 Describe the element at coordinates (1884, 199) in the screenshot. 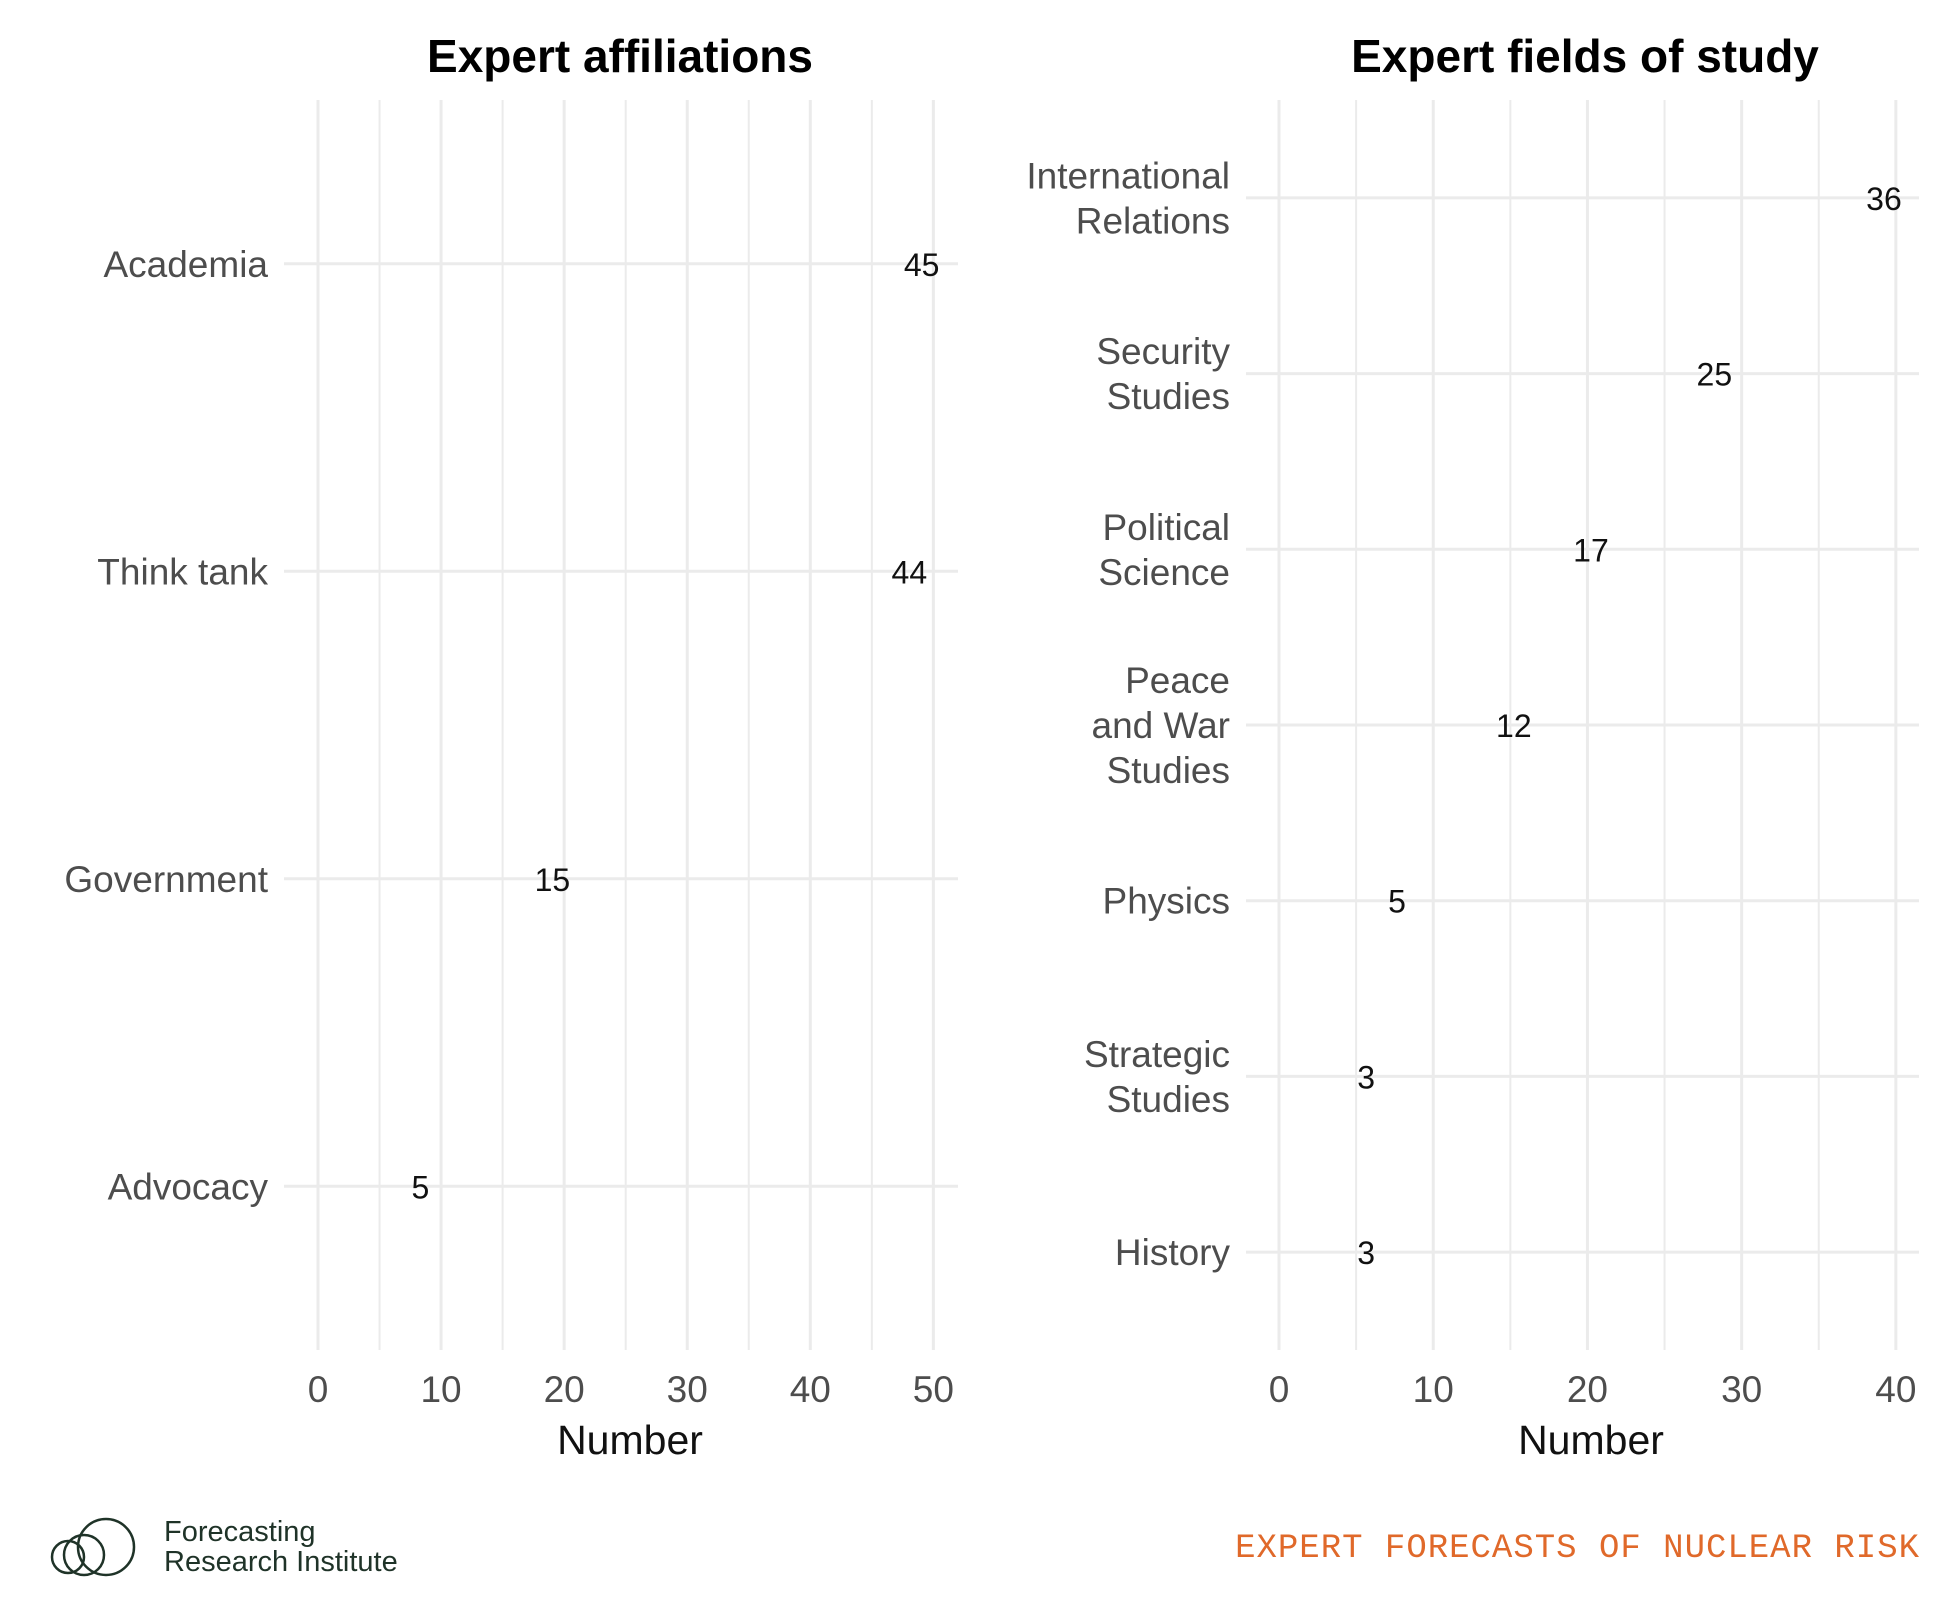

I see `bar-value-label: 36` at that location.